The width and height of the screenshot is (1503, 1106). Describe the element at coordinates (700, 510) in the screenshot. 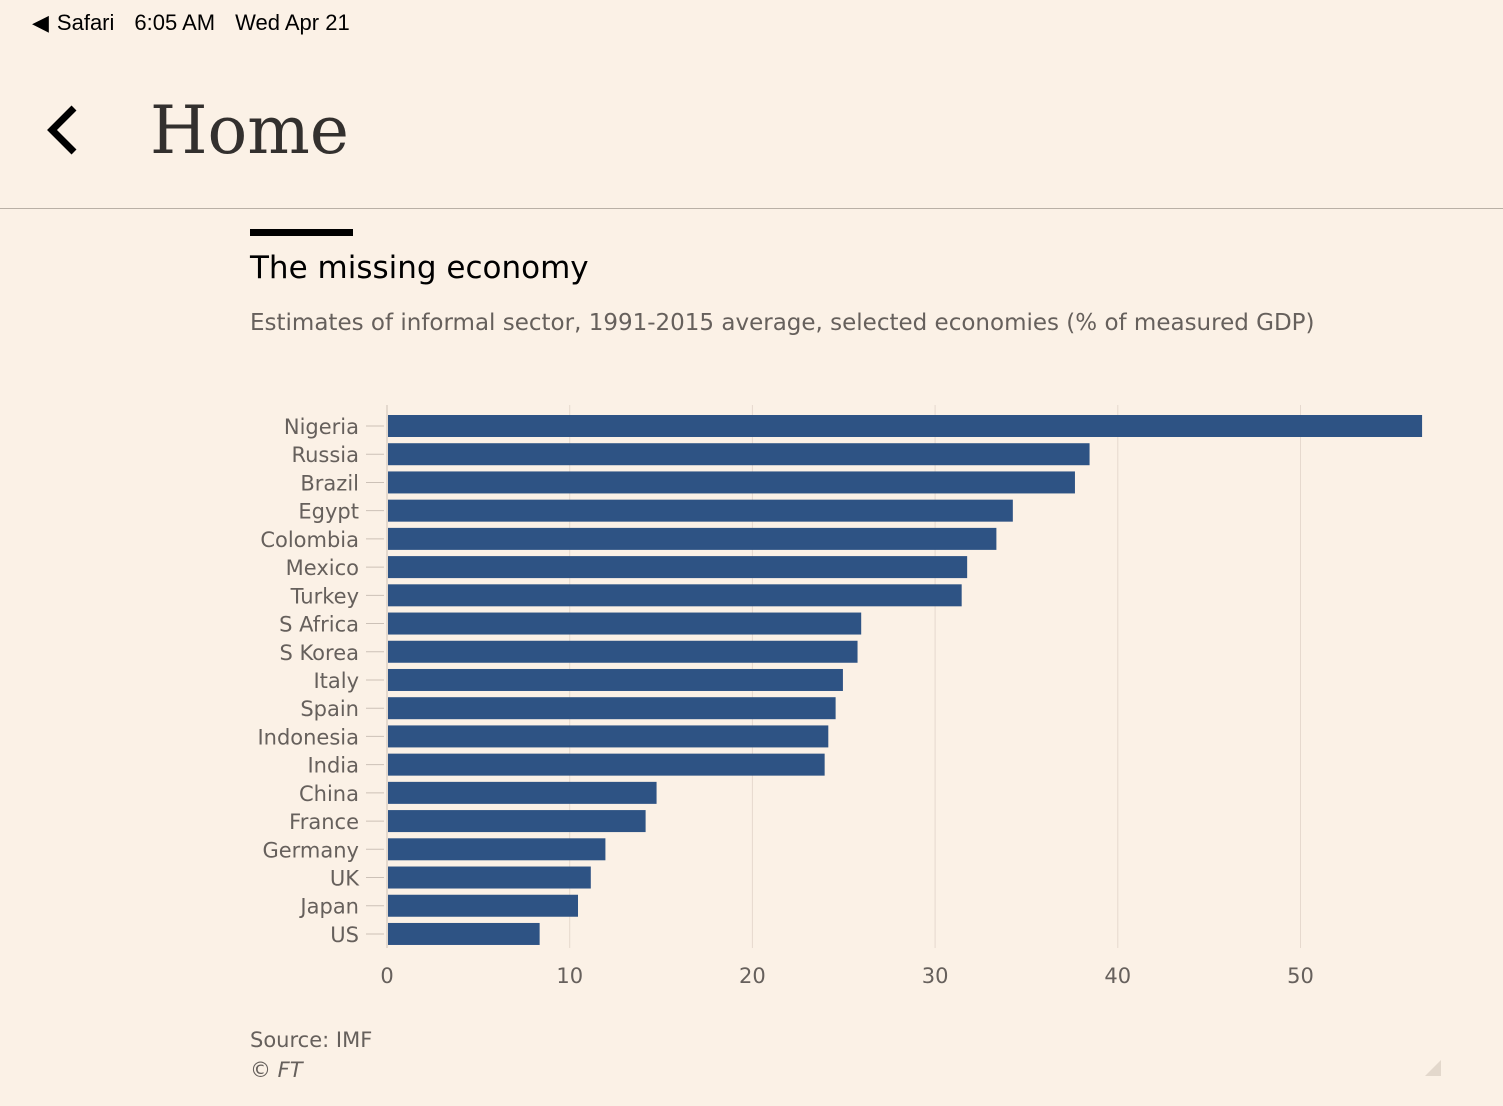

I see `bar-egypt` at that location.